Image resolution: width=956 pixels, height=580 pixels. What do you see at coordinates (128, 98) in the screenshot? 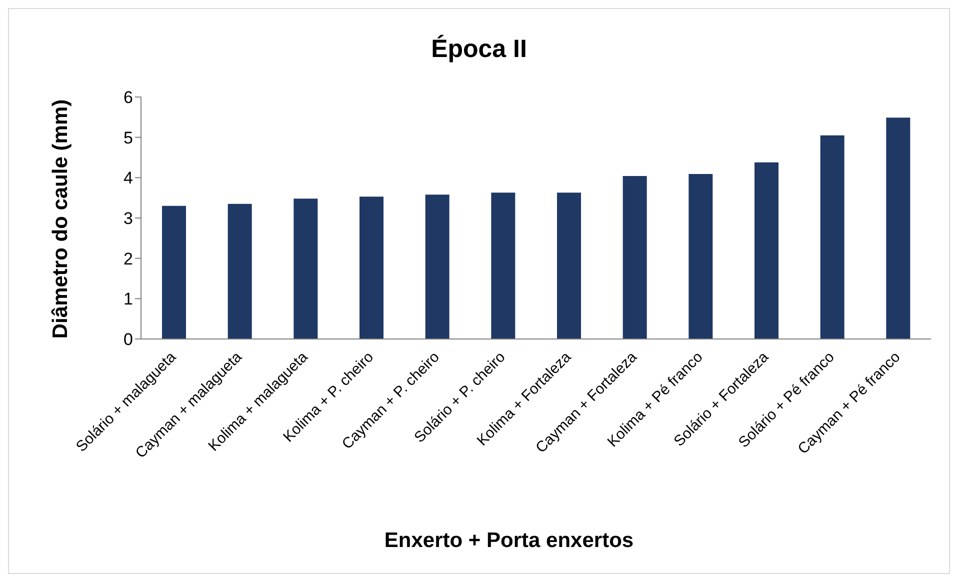
I see `y-tick-label: 6` at bounding box center [128, 98].